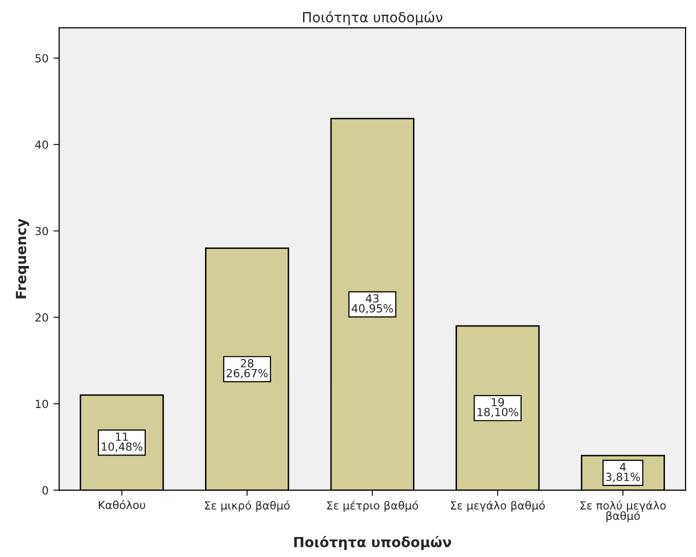  What do you see at coordinates (41, 144) in the screenshot?
I see `y-tick-label: 40` at bounding box center [41, 144].